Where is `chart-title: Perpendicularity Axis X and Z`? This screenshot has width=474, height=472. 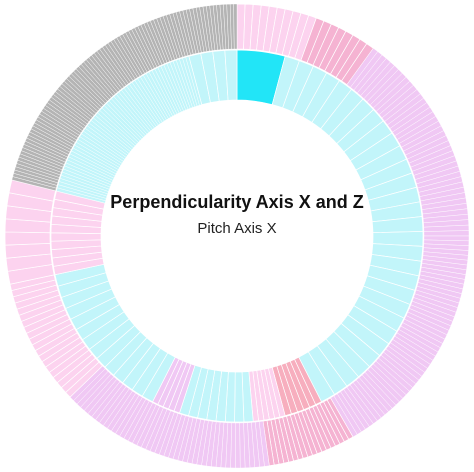 chart-title: Perpendicularity Axis X and Z is located at coordinates (237, 202).